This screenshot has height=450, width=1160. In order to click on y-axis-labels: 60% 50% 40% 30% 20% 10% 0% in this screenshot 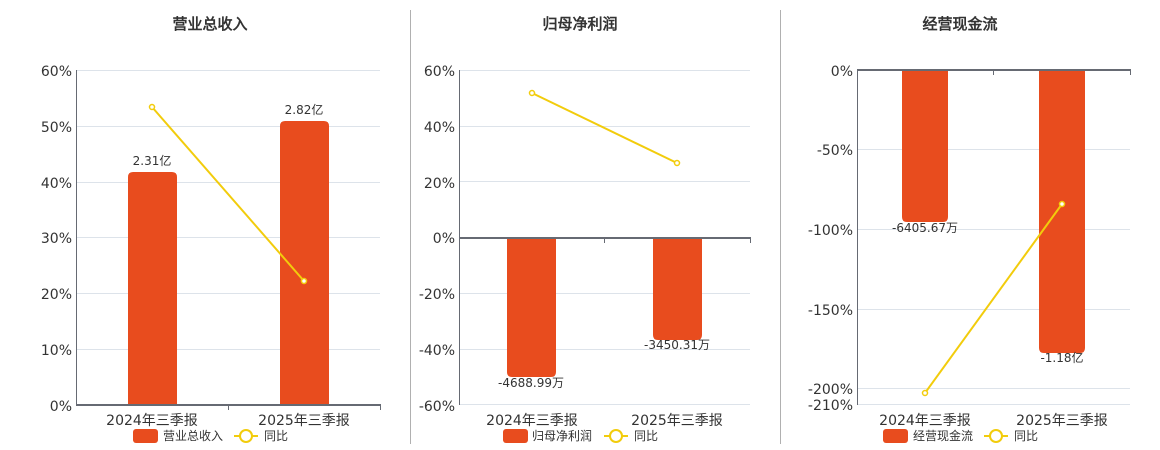, I will do `click(56, 239)`.